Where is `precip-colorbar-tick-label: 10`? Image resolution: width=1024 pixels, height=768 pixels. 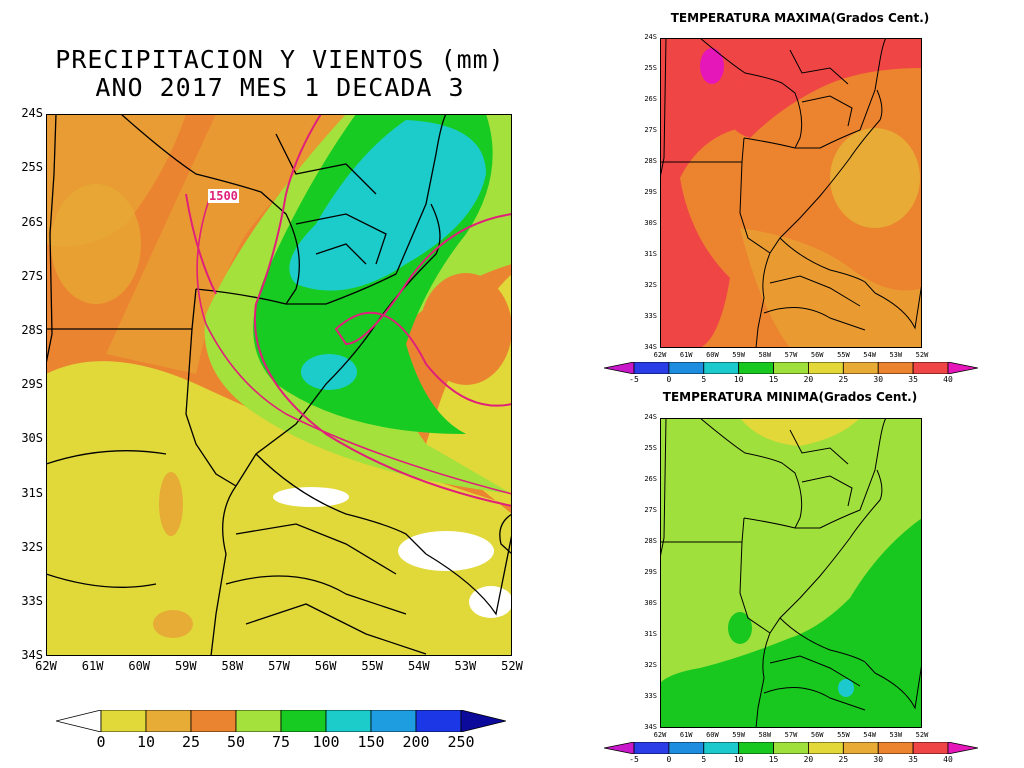 precip-colorbar-tick-label: 10 is located at coordinates (146, 742).